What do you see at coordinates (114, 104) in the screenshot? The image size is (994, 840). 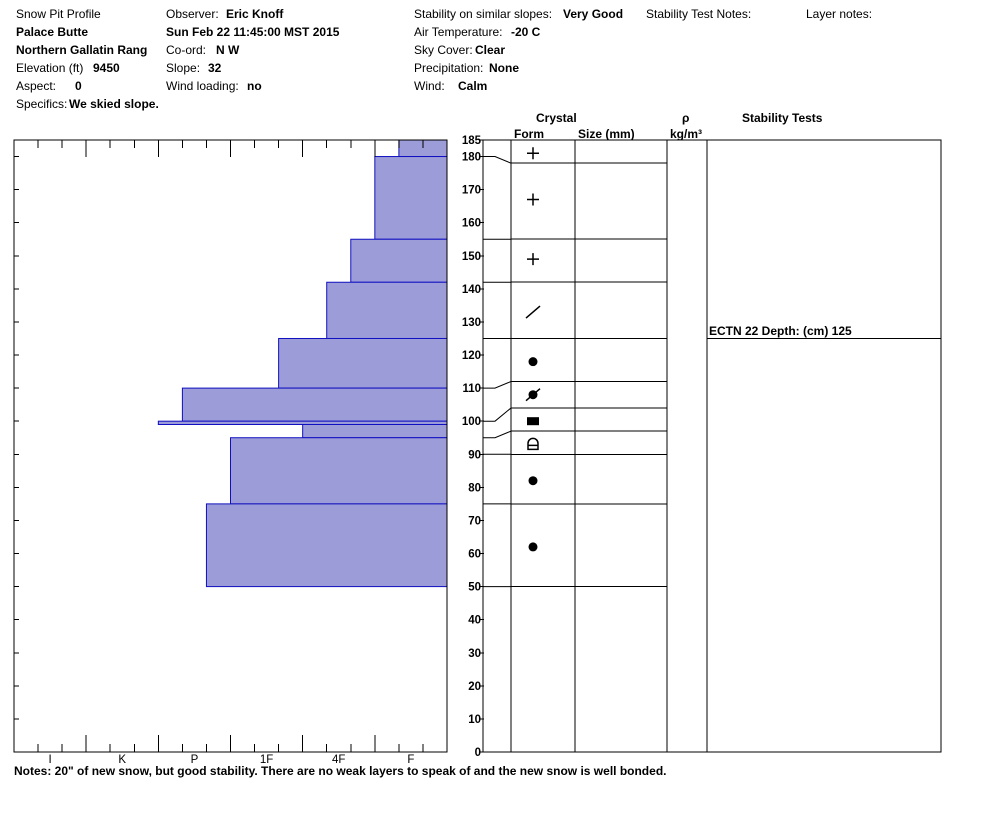 I see `specifics-value: We skied slope.` at bounding box center [114, 104].